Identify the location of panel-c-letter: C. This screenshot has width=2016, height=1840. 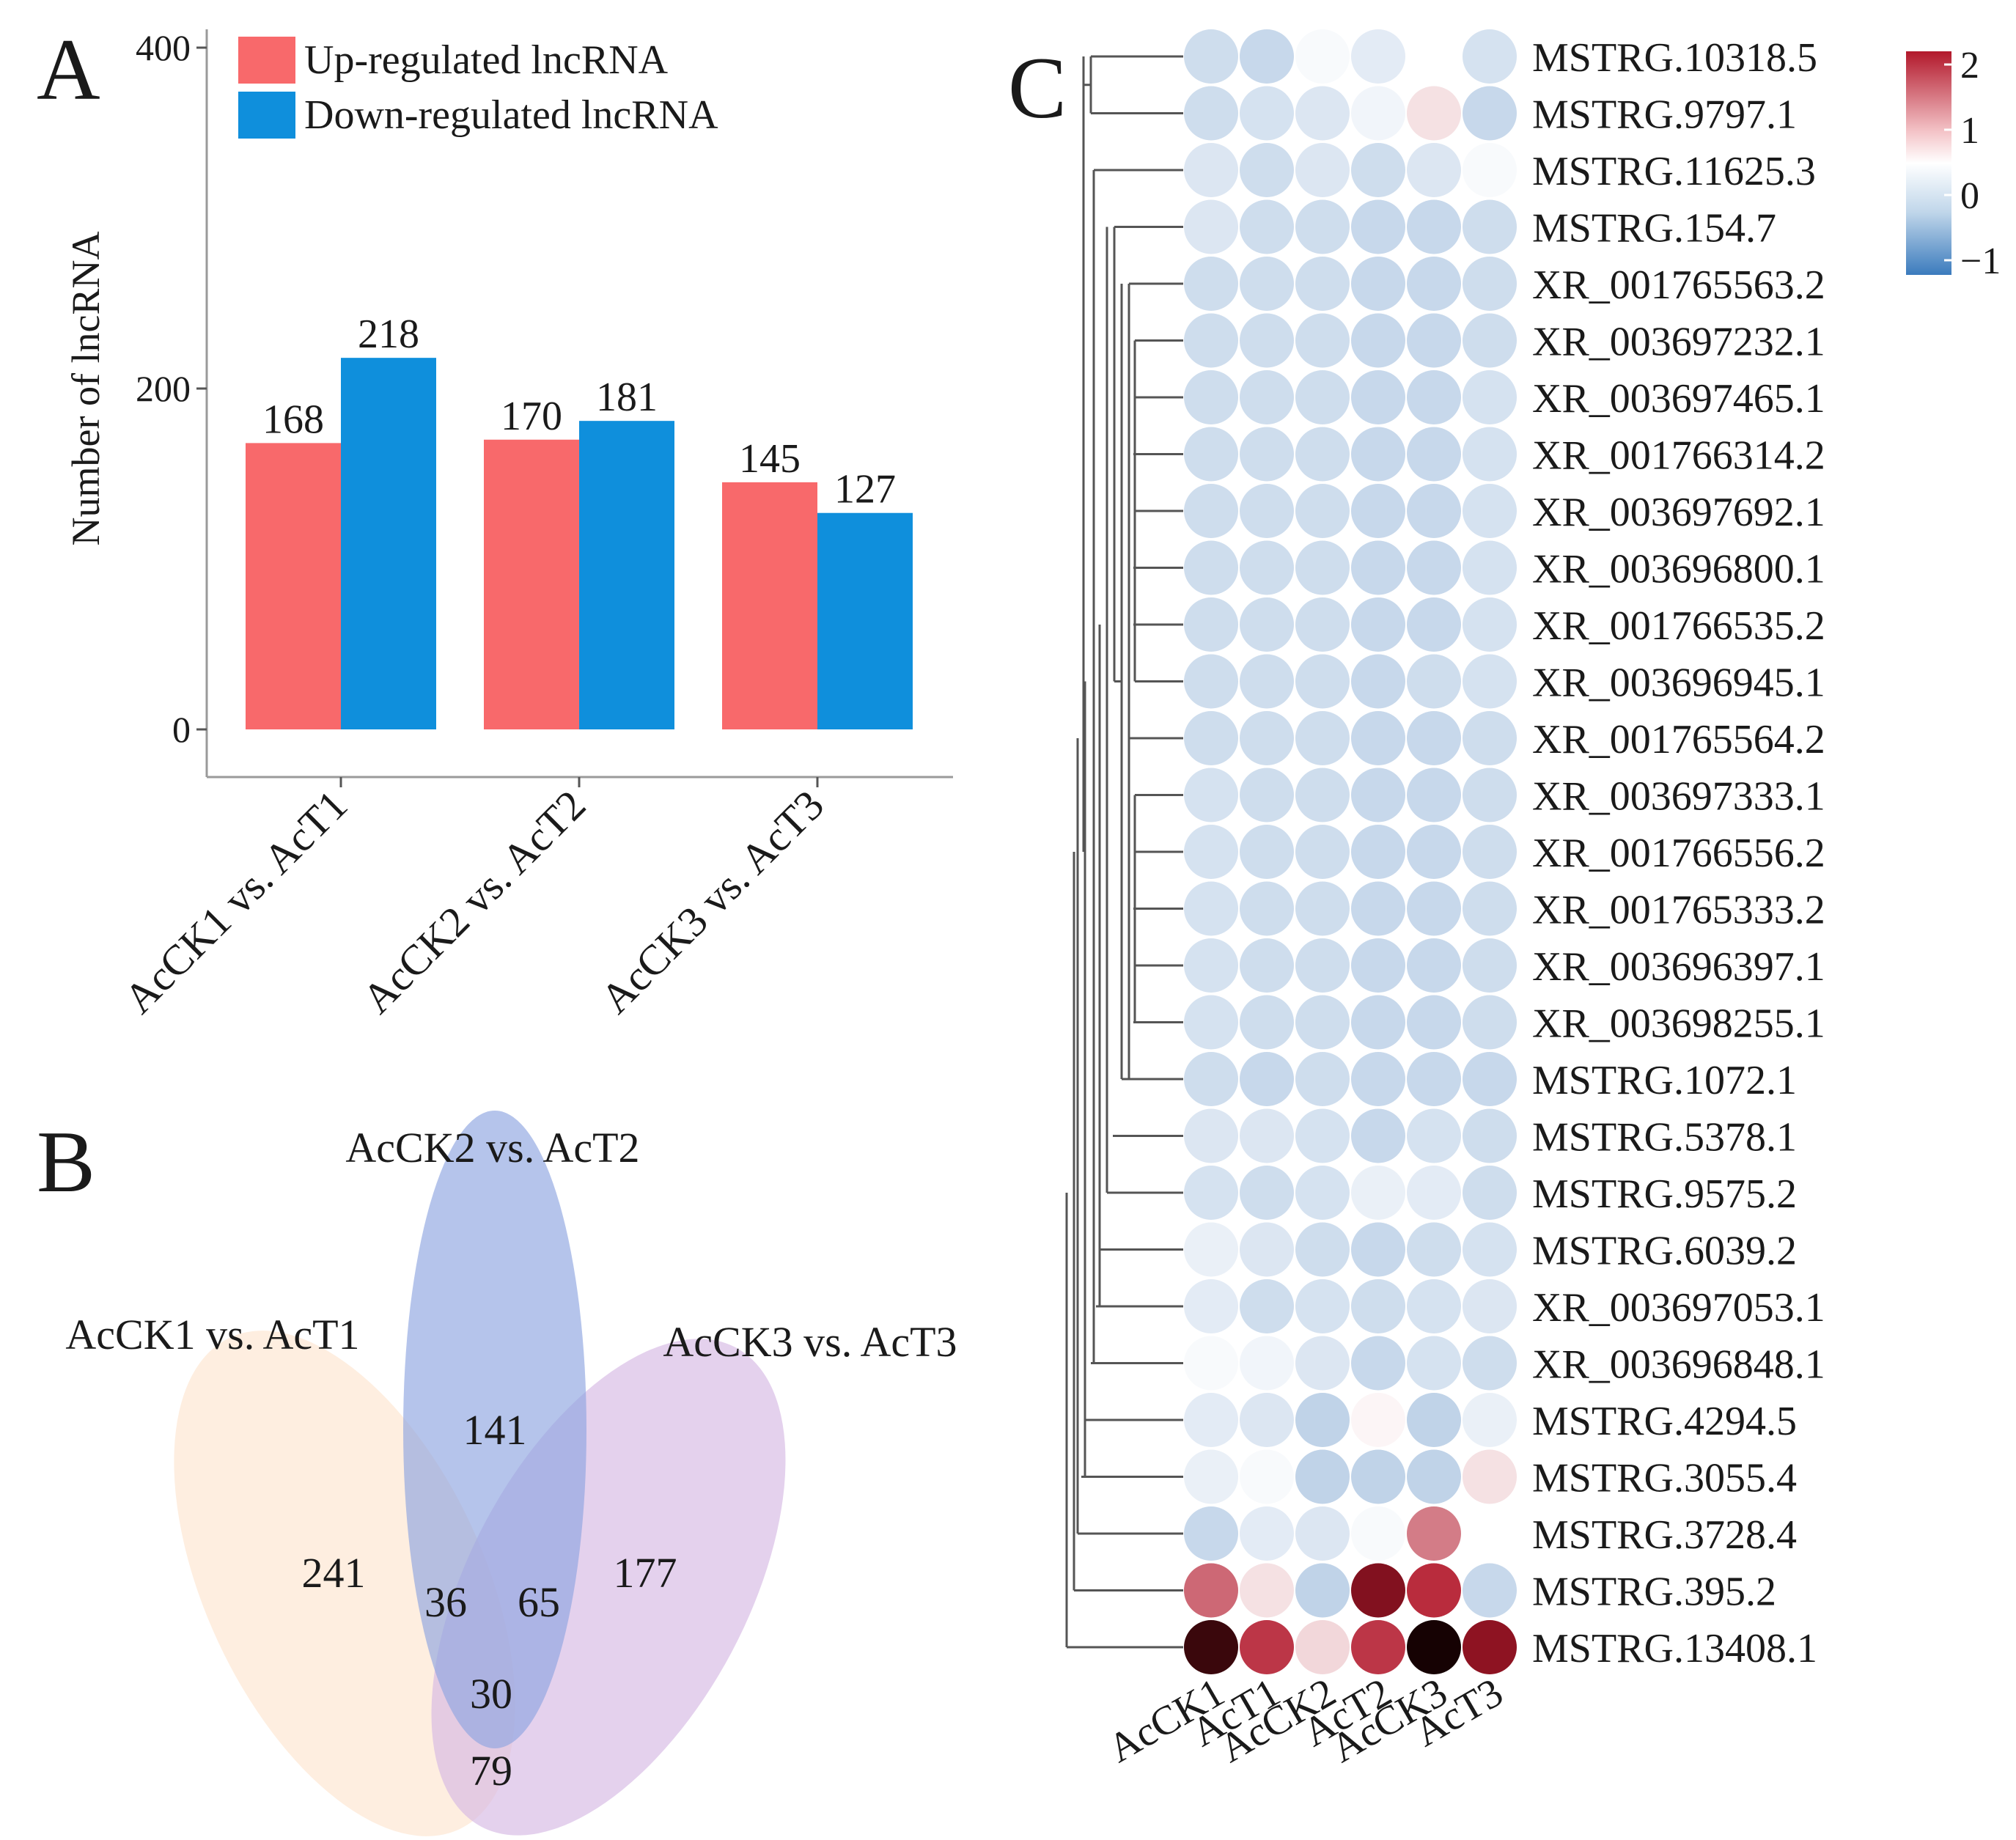
(1038, 87).